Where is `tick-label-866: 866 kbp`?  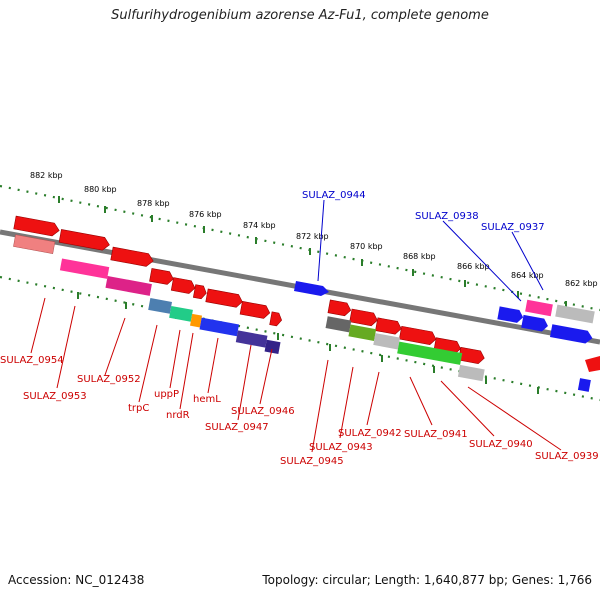 tick-label-866: 866 kbp is located at coordinates (473, 266).